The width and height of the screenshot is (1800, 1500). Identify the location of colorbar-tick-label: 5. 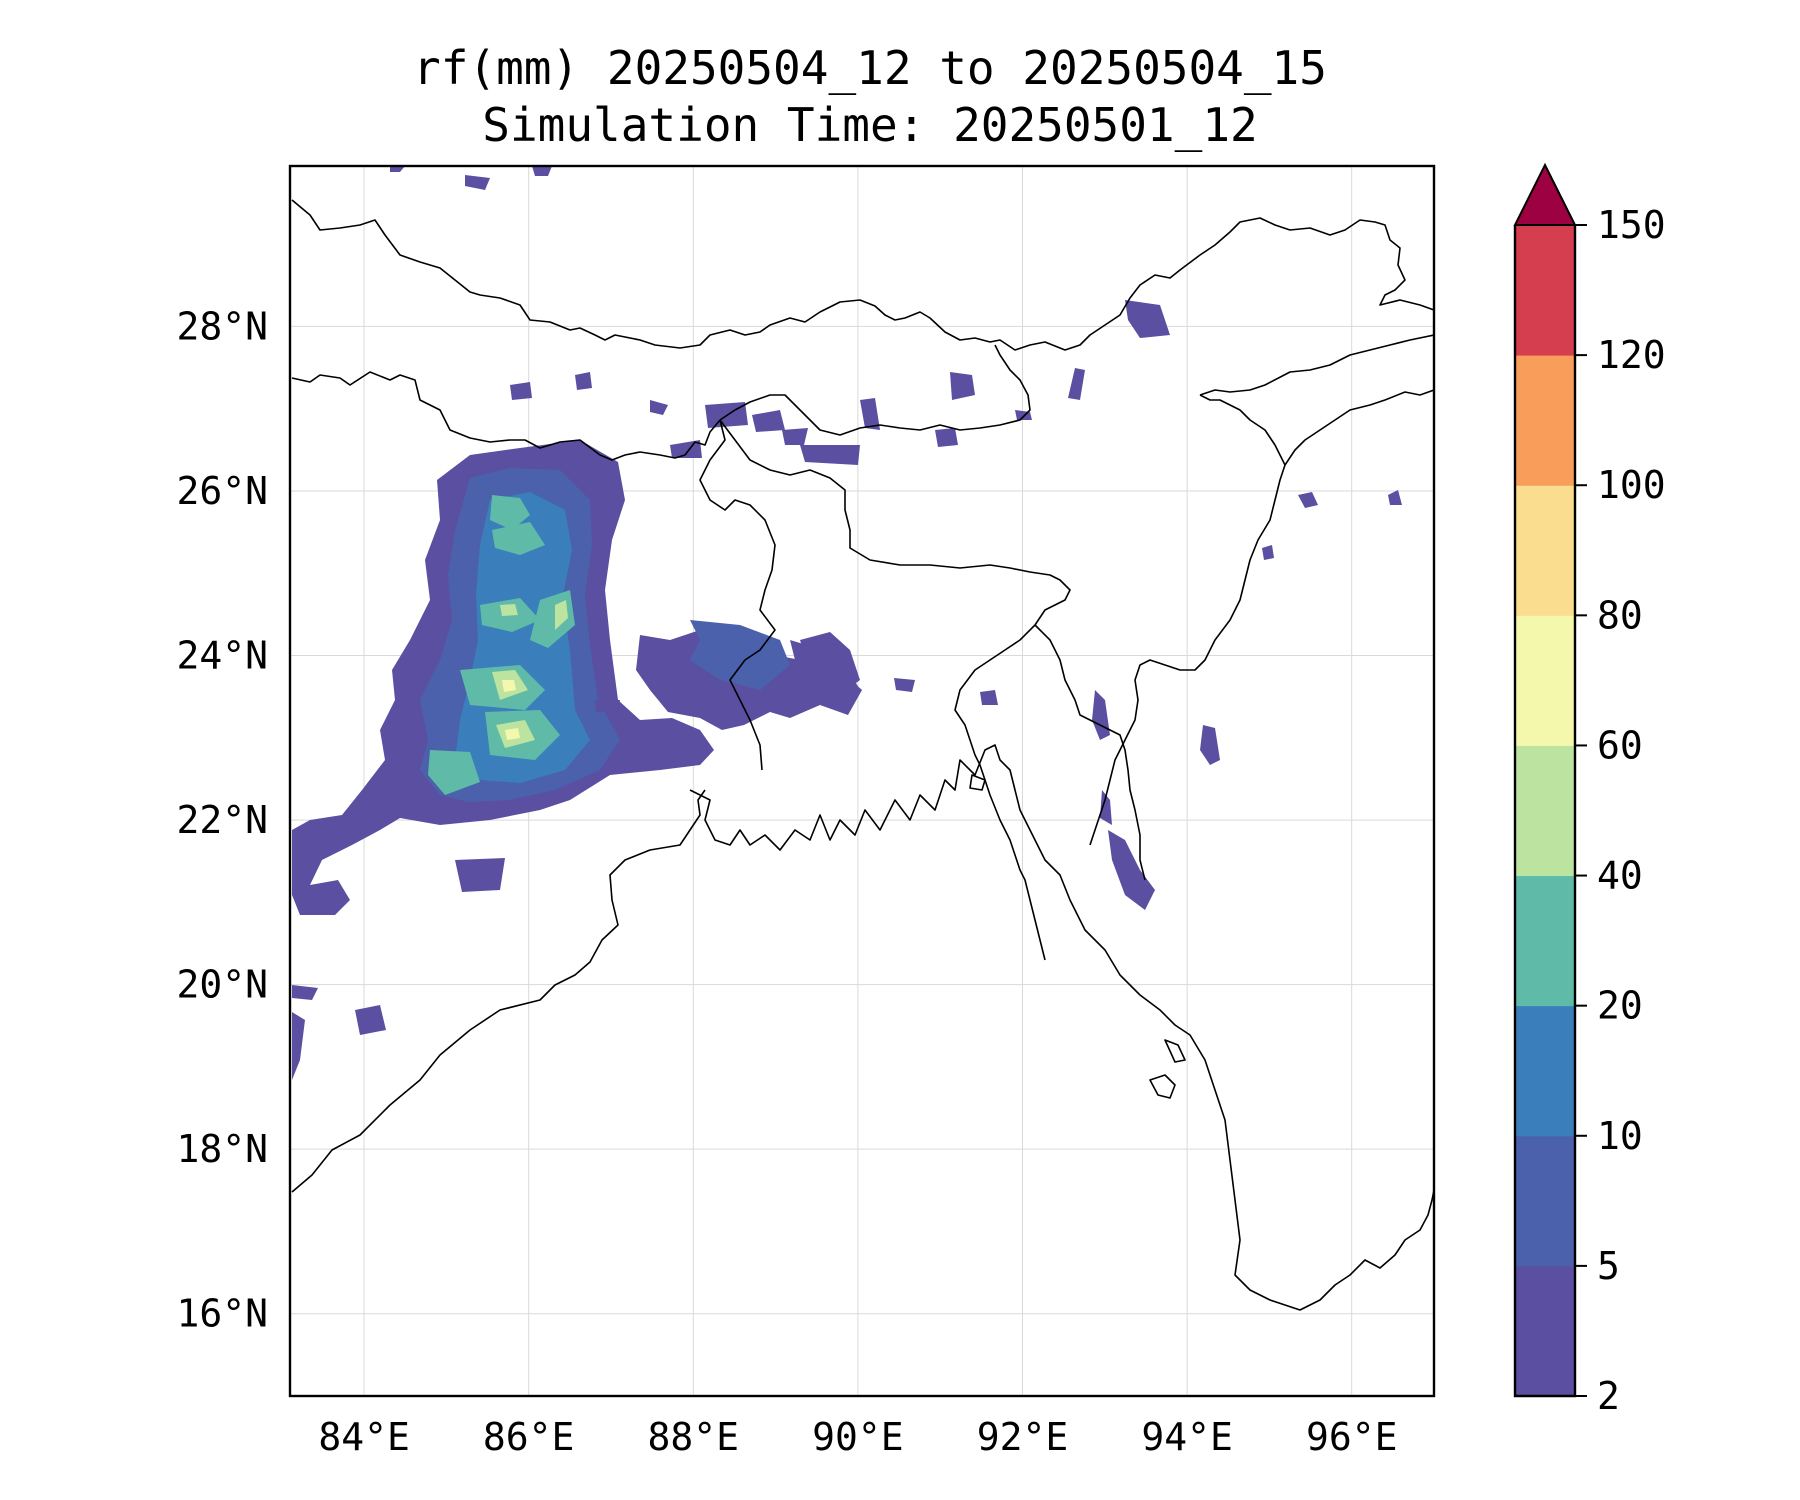
(1608, 1266).